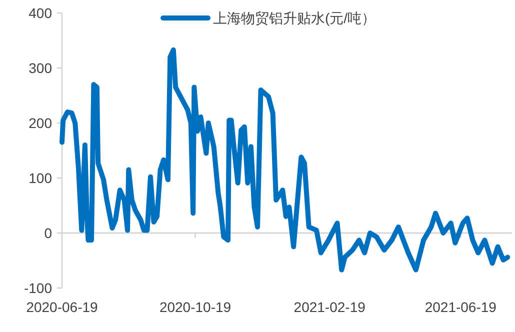  I want to click on y-tick-label: 400, so click(40, 13).